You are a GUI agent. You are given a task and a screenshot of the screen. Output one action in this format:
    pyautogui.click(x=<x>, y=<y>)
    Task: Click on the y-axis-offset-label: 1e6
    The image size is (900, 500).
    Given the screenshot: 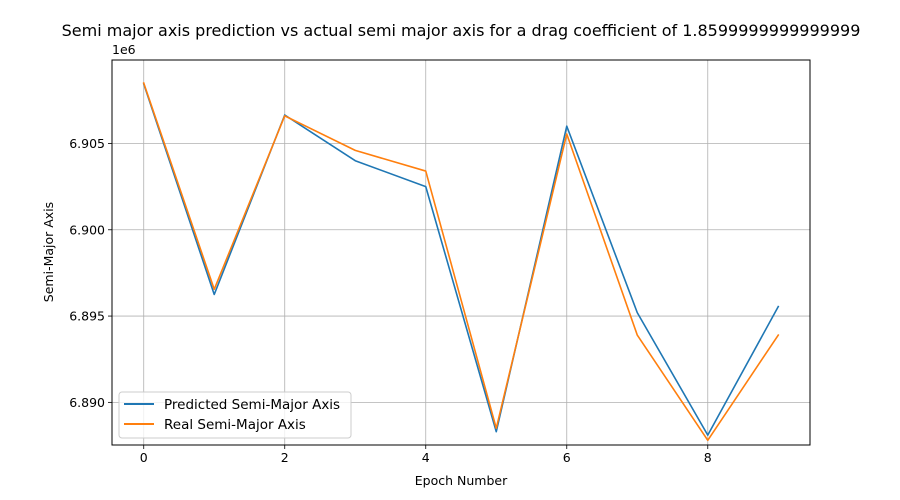 What is the action you would take?
    pyautogui.click(x=124, y=49)
    